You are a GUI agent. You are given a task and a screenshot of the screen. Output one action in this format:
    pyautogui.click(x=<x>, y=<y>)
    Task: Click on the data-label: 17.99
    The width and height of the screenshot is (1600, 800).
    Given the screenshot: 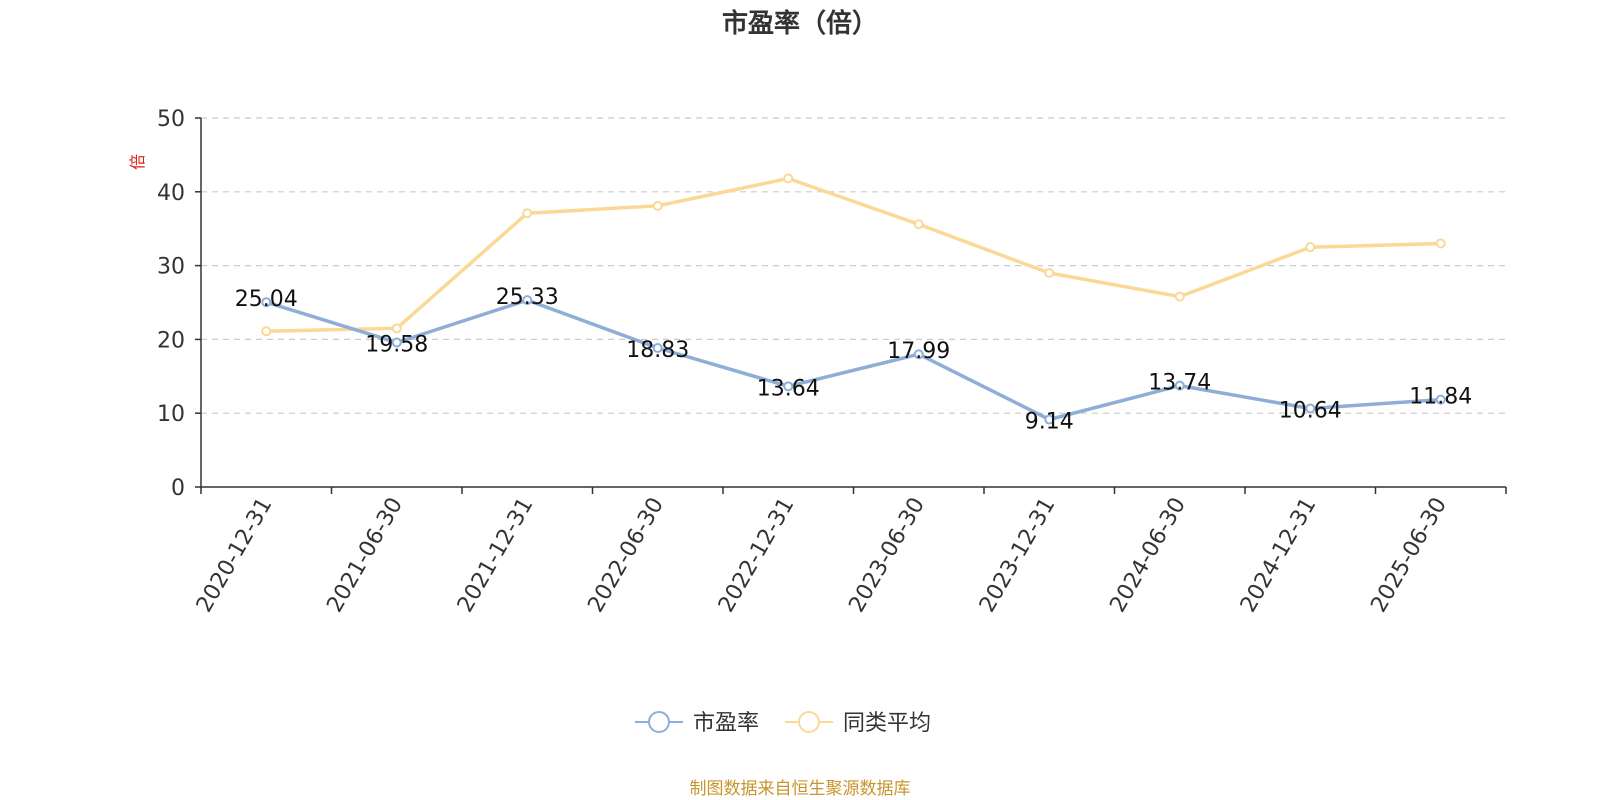 What is the action you would take?
    pyautogui.click(x=918, y=351)
    